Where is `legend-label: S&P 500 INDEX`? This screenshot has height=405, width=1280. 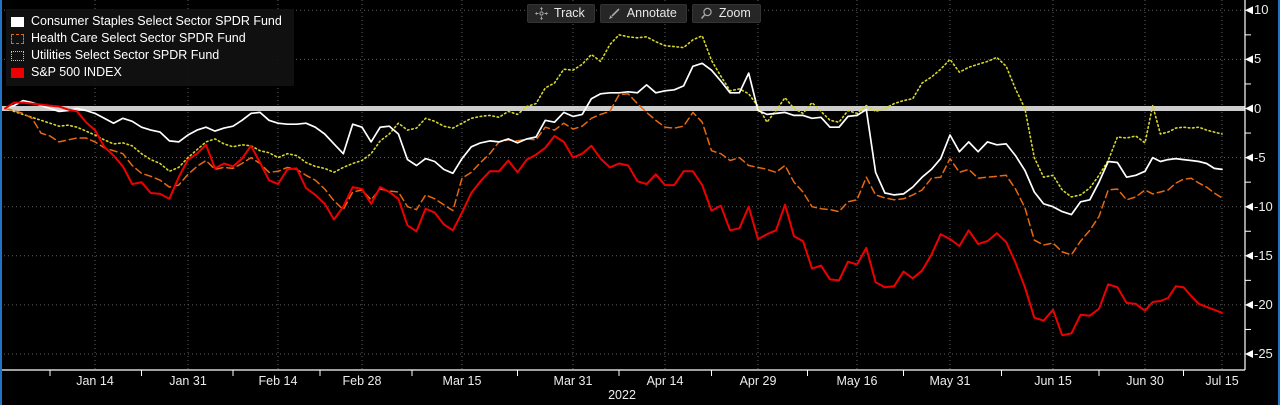
legend-label: S&P 500 INDEX is located at coordinates (76, 72).